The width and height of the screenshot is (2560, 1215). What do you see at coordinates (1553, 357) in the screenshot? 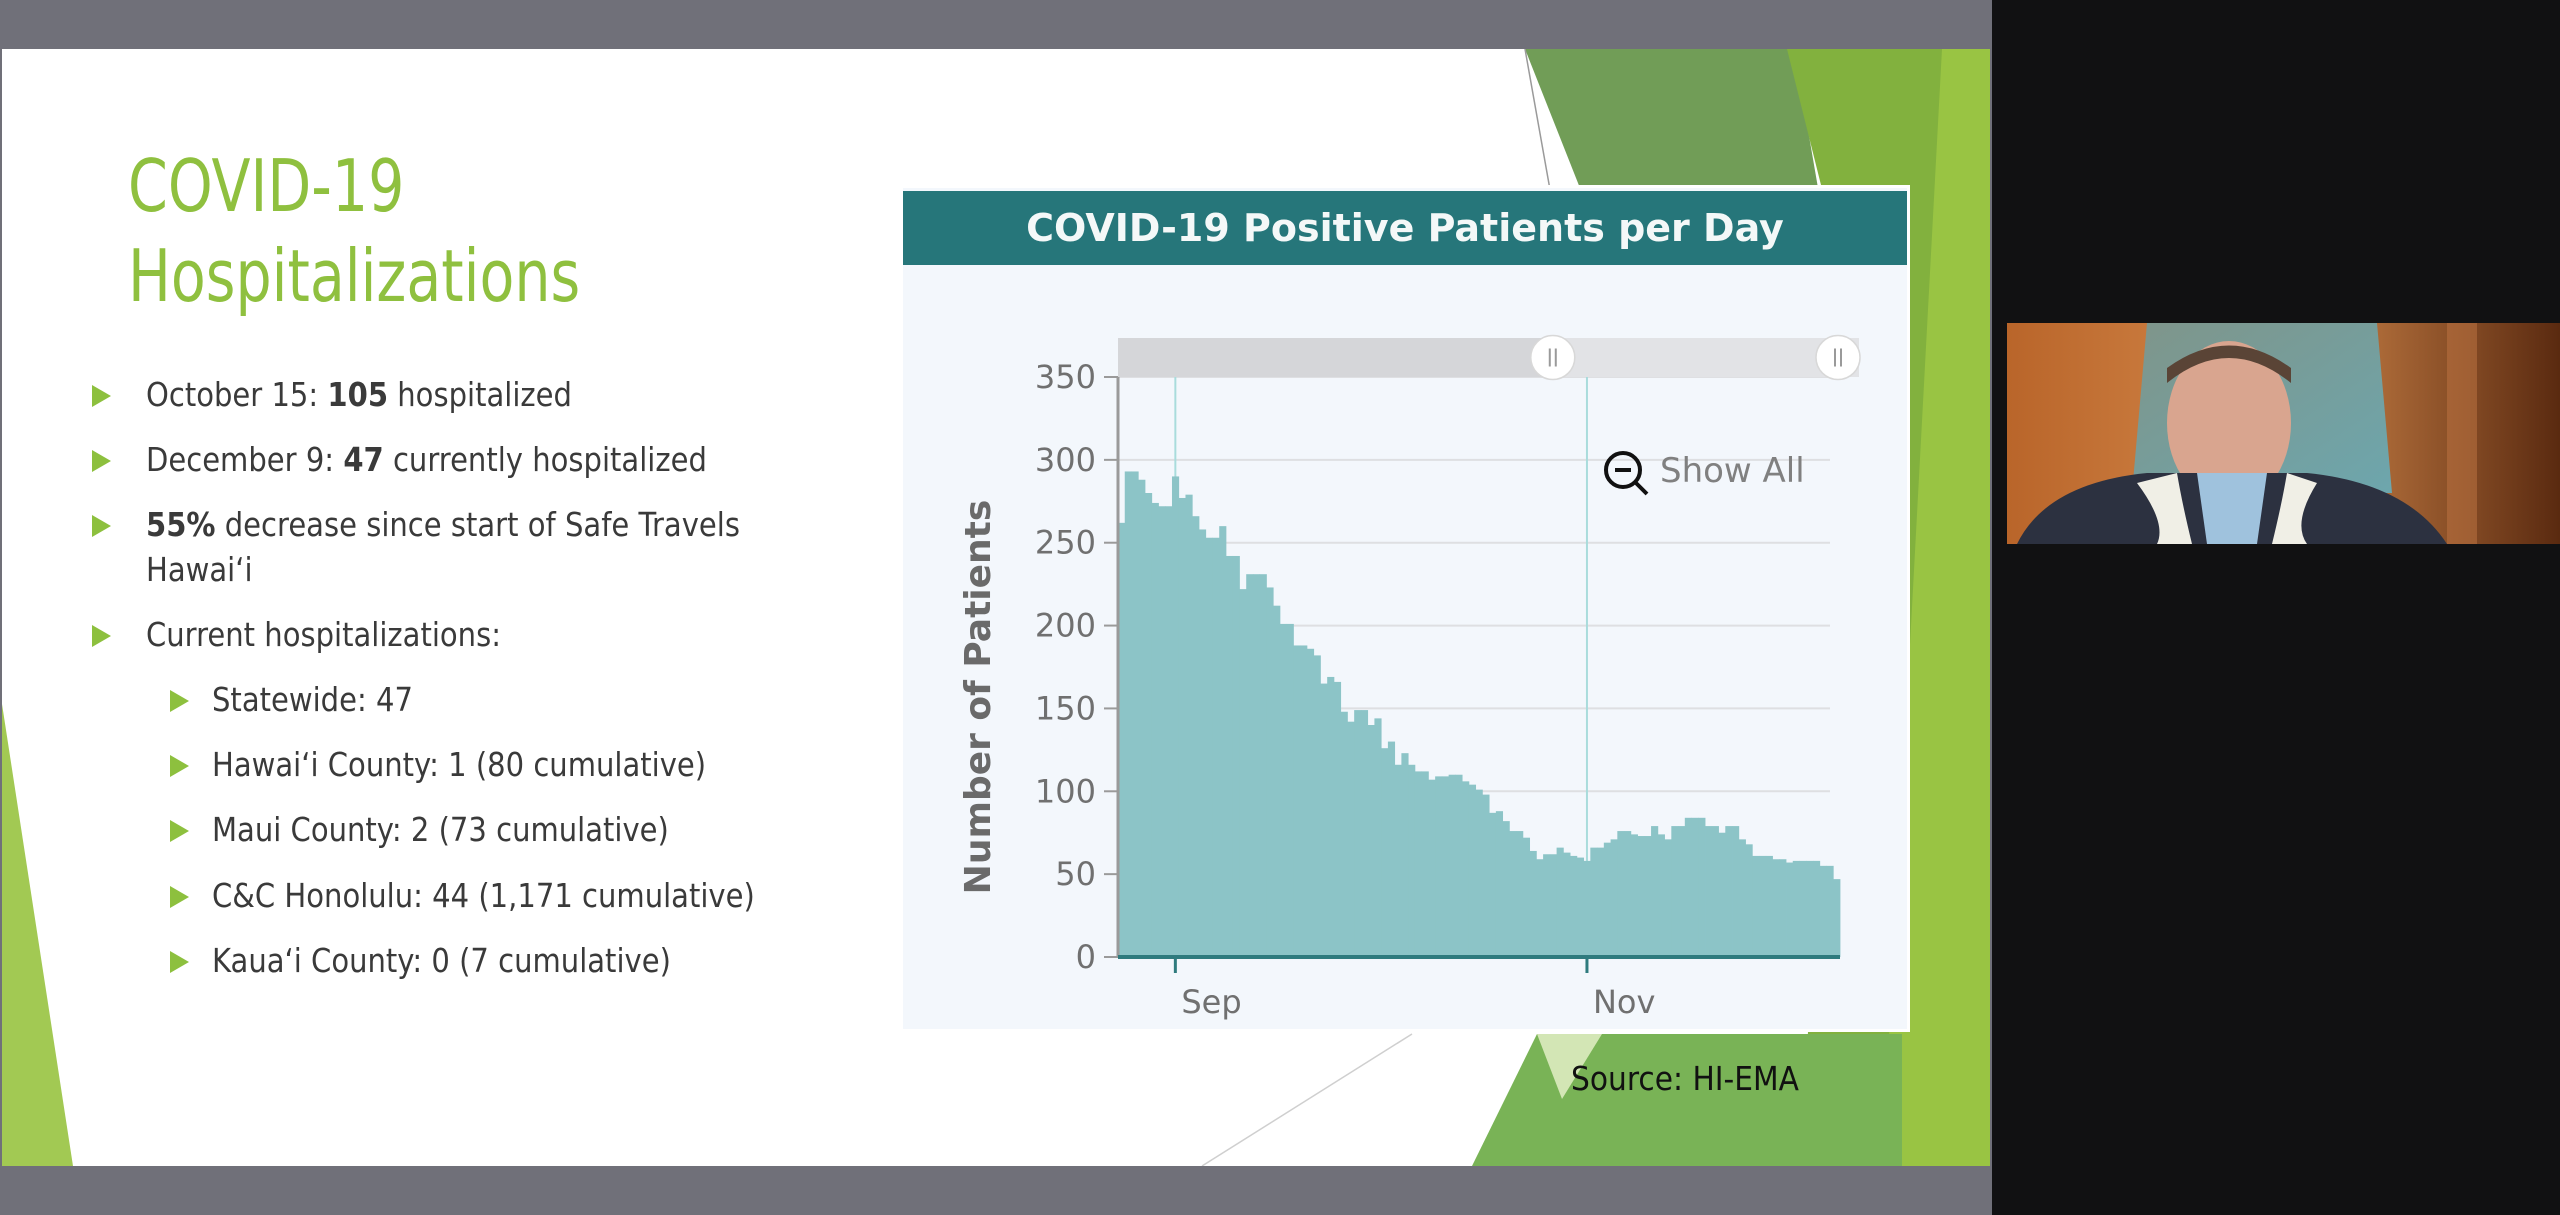
I see `slider-handle-left` at bounding box center [1553, 357].